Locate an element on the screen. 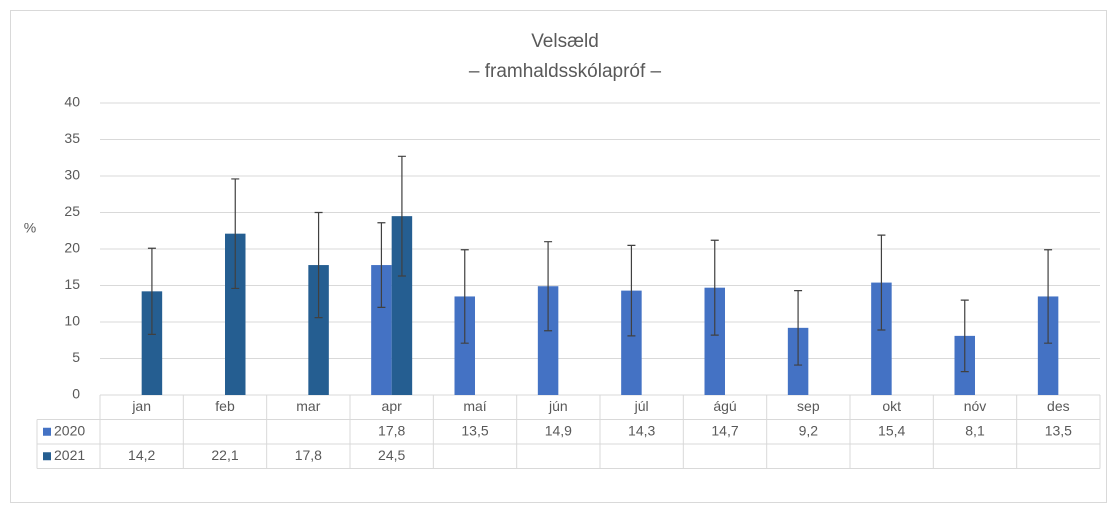 This screenshot has width=1117, height=513. legend-label: 2021 is located at coordinates (69, 455).